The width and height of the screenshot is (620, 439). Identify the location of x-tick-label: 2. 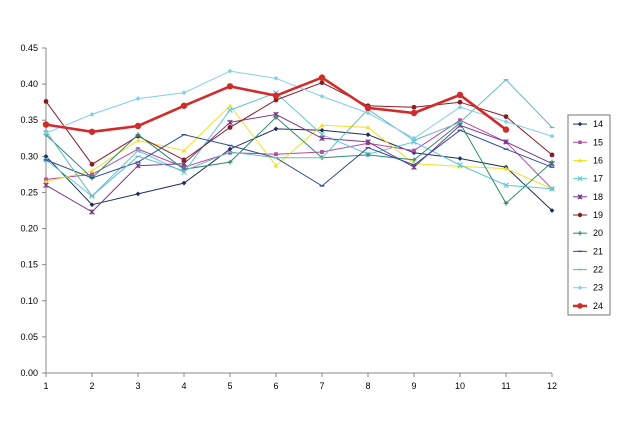
(91, 386).